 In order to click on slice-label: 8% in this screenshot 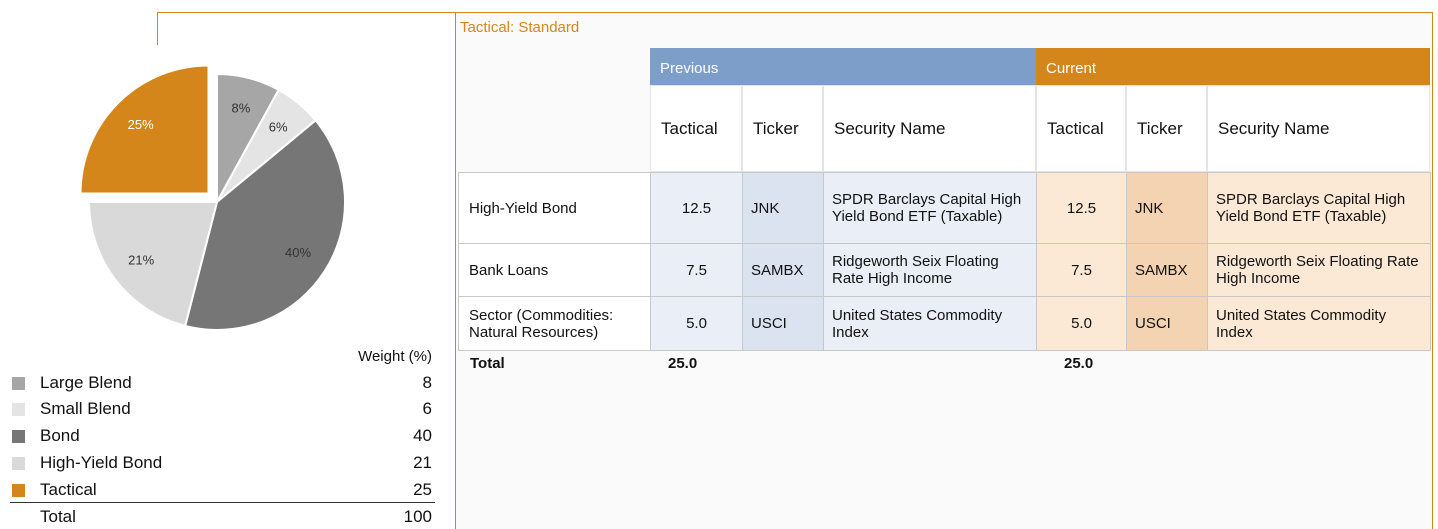, I will do `click(240, 107)`.